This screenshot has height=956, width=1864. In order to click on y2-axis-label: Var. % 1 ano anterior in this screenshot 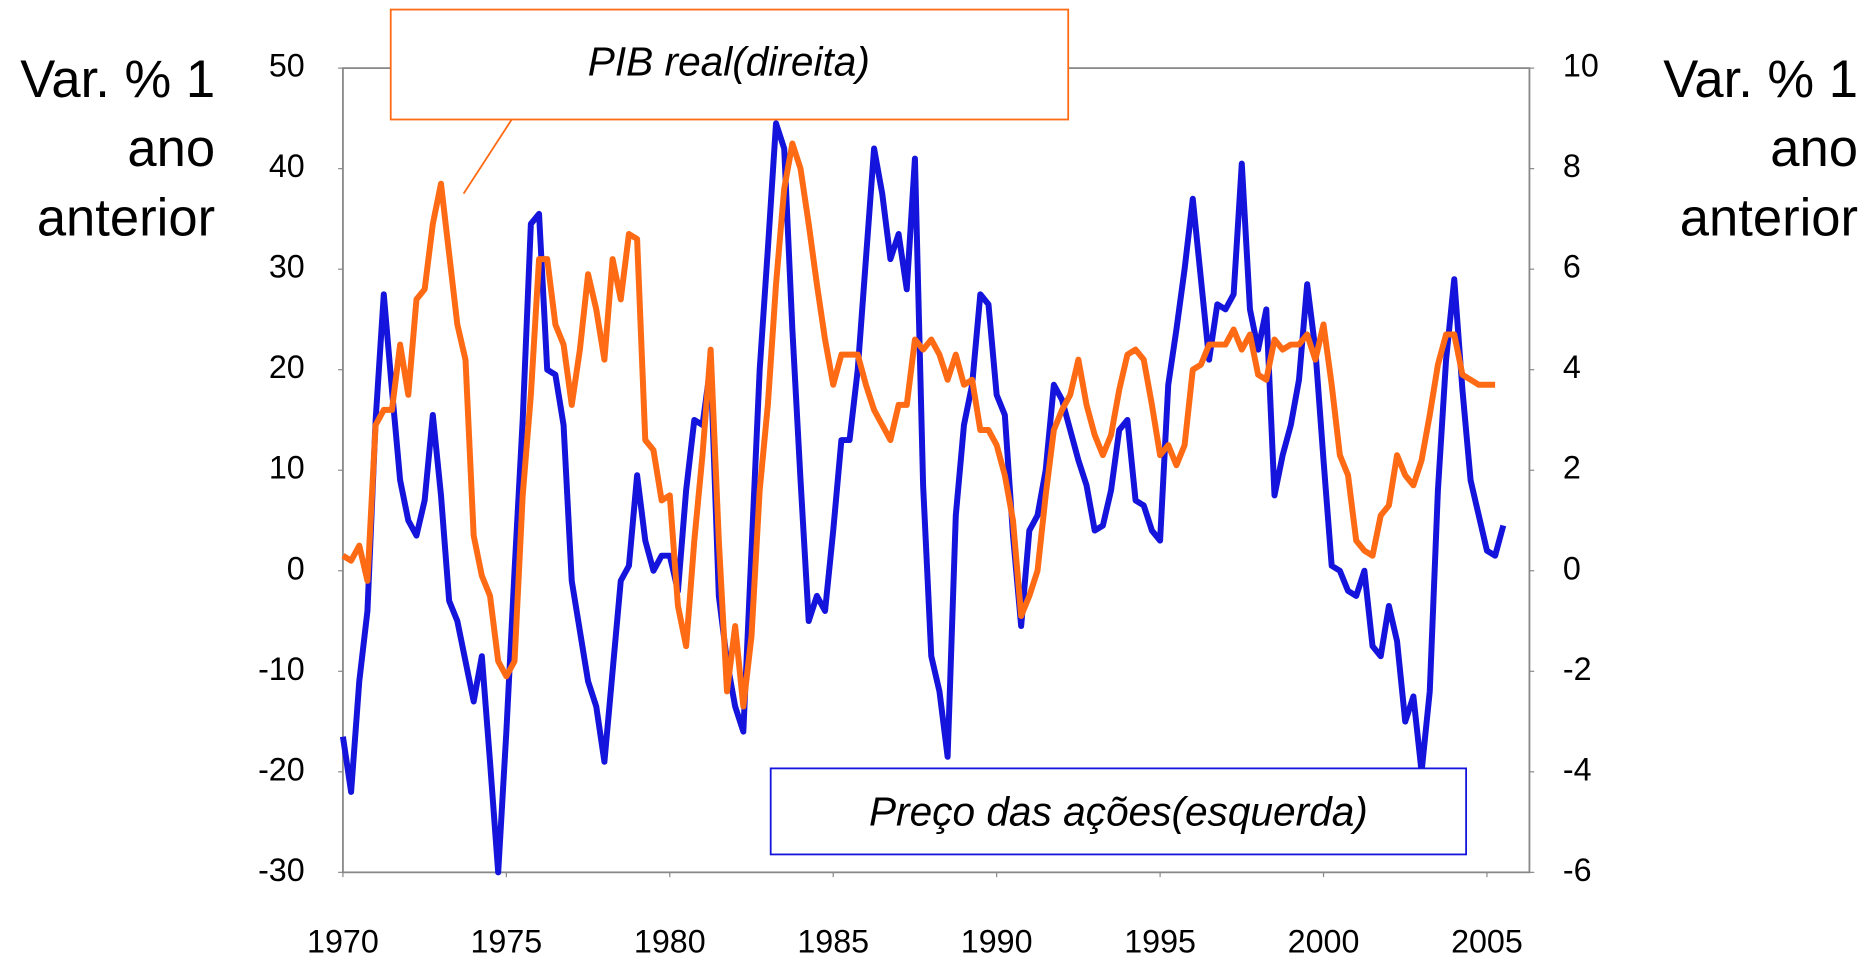, I will do `click(1761, 149)`.